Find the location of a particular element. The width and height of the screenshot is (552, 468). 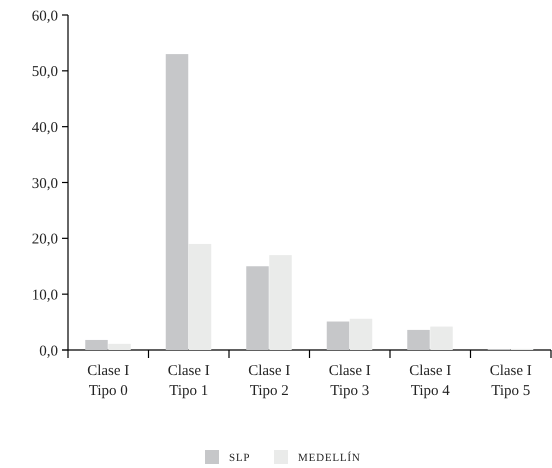

y-tick-label: 0,0 is located at coordinates (48, 351).